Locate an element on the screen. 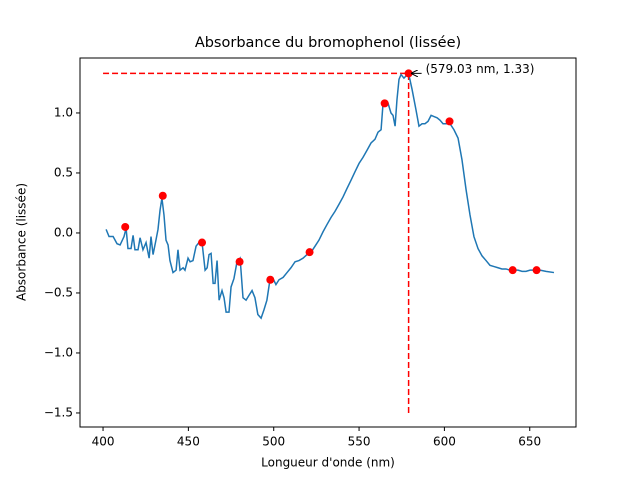 This screenshot has width=640, height=480. x-axis-label: Longueur d'onde (nm) is located at coordinates (328, 463).